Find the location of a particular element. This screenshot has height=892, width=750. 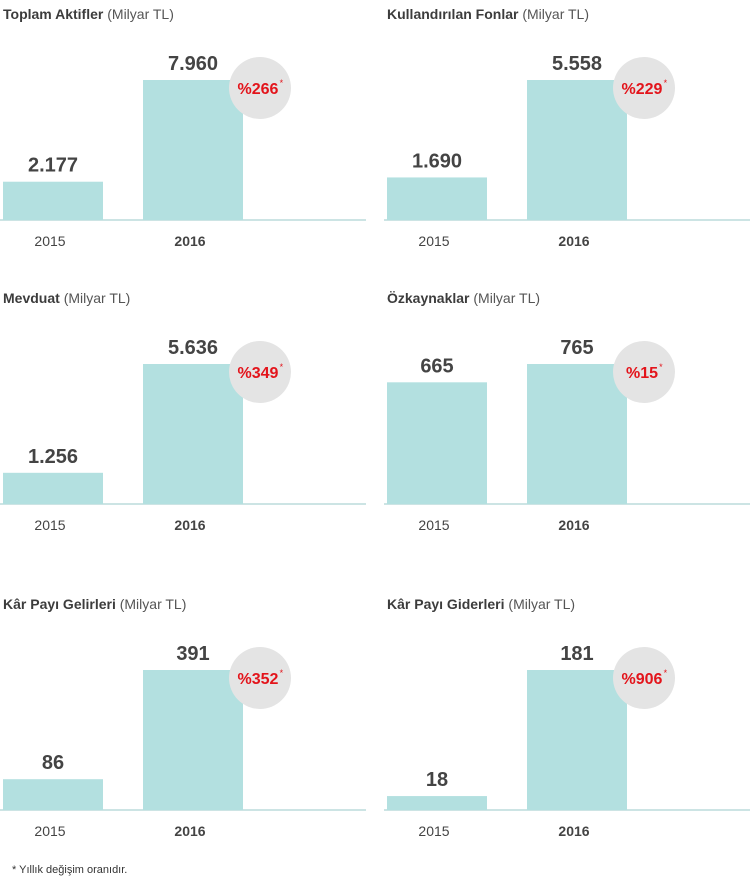

chart-title: Özkaynaklar (Milyar TL) is located at coordinates (463, 298).